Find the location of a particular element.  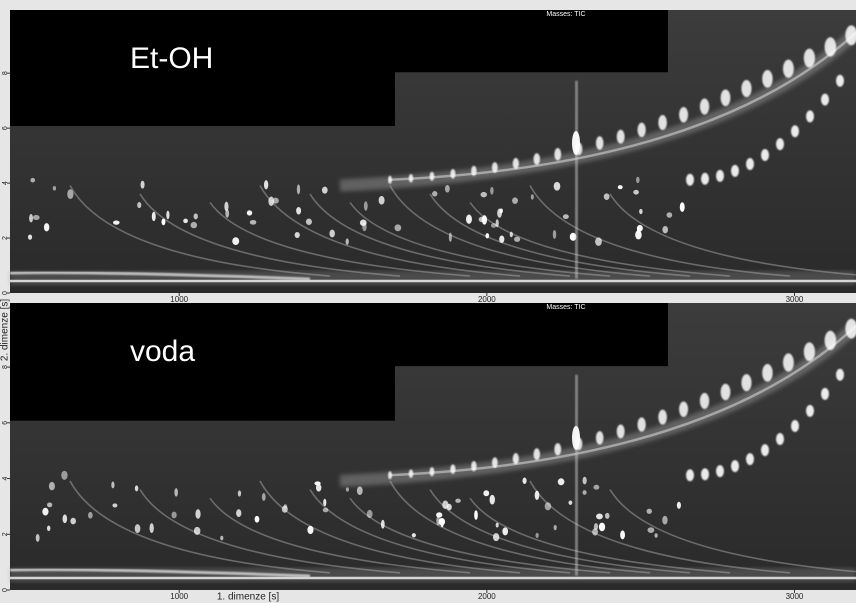

early-streak is located at coordinates (160, 573).